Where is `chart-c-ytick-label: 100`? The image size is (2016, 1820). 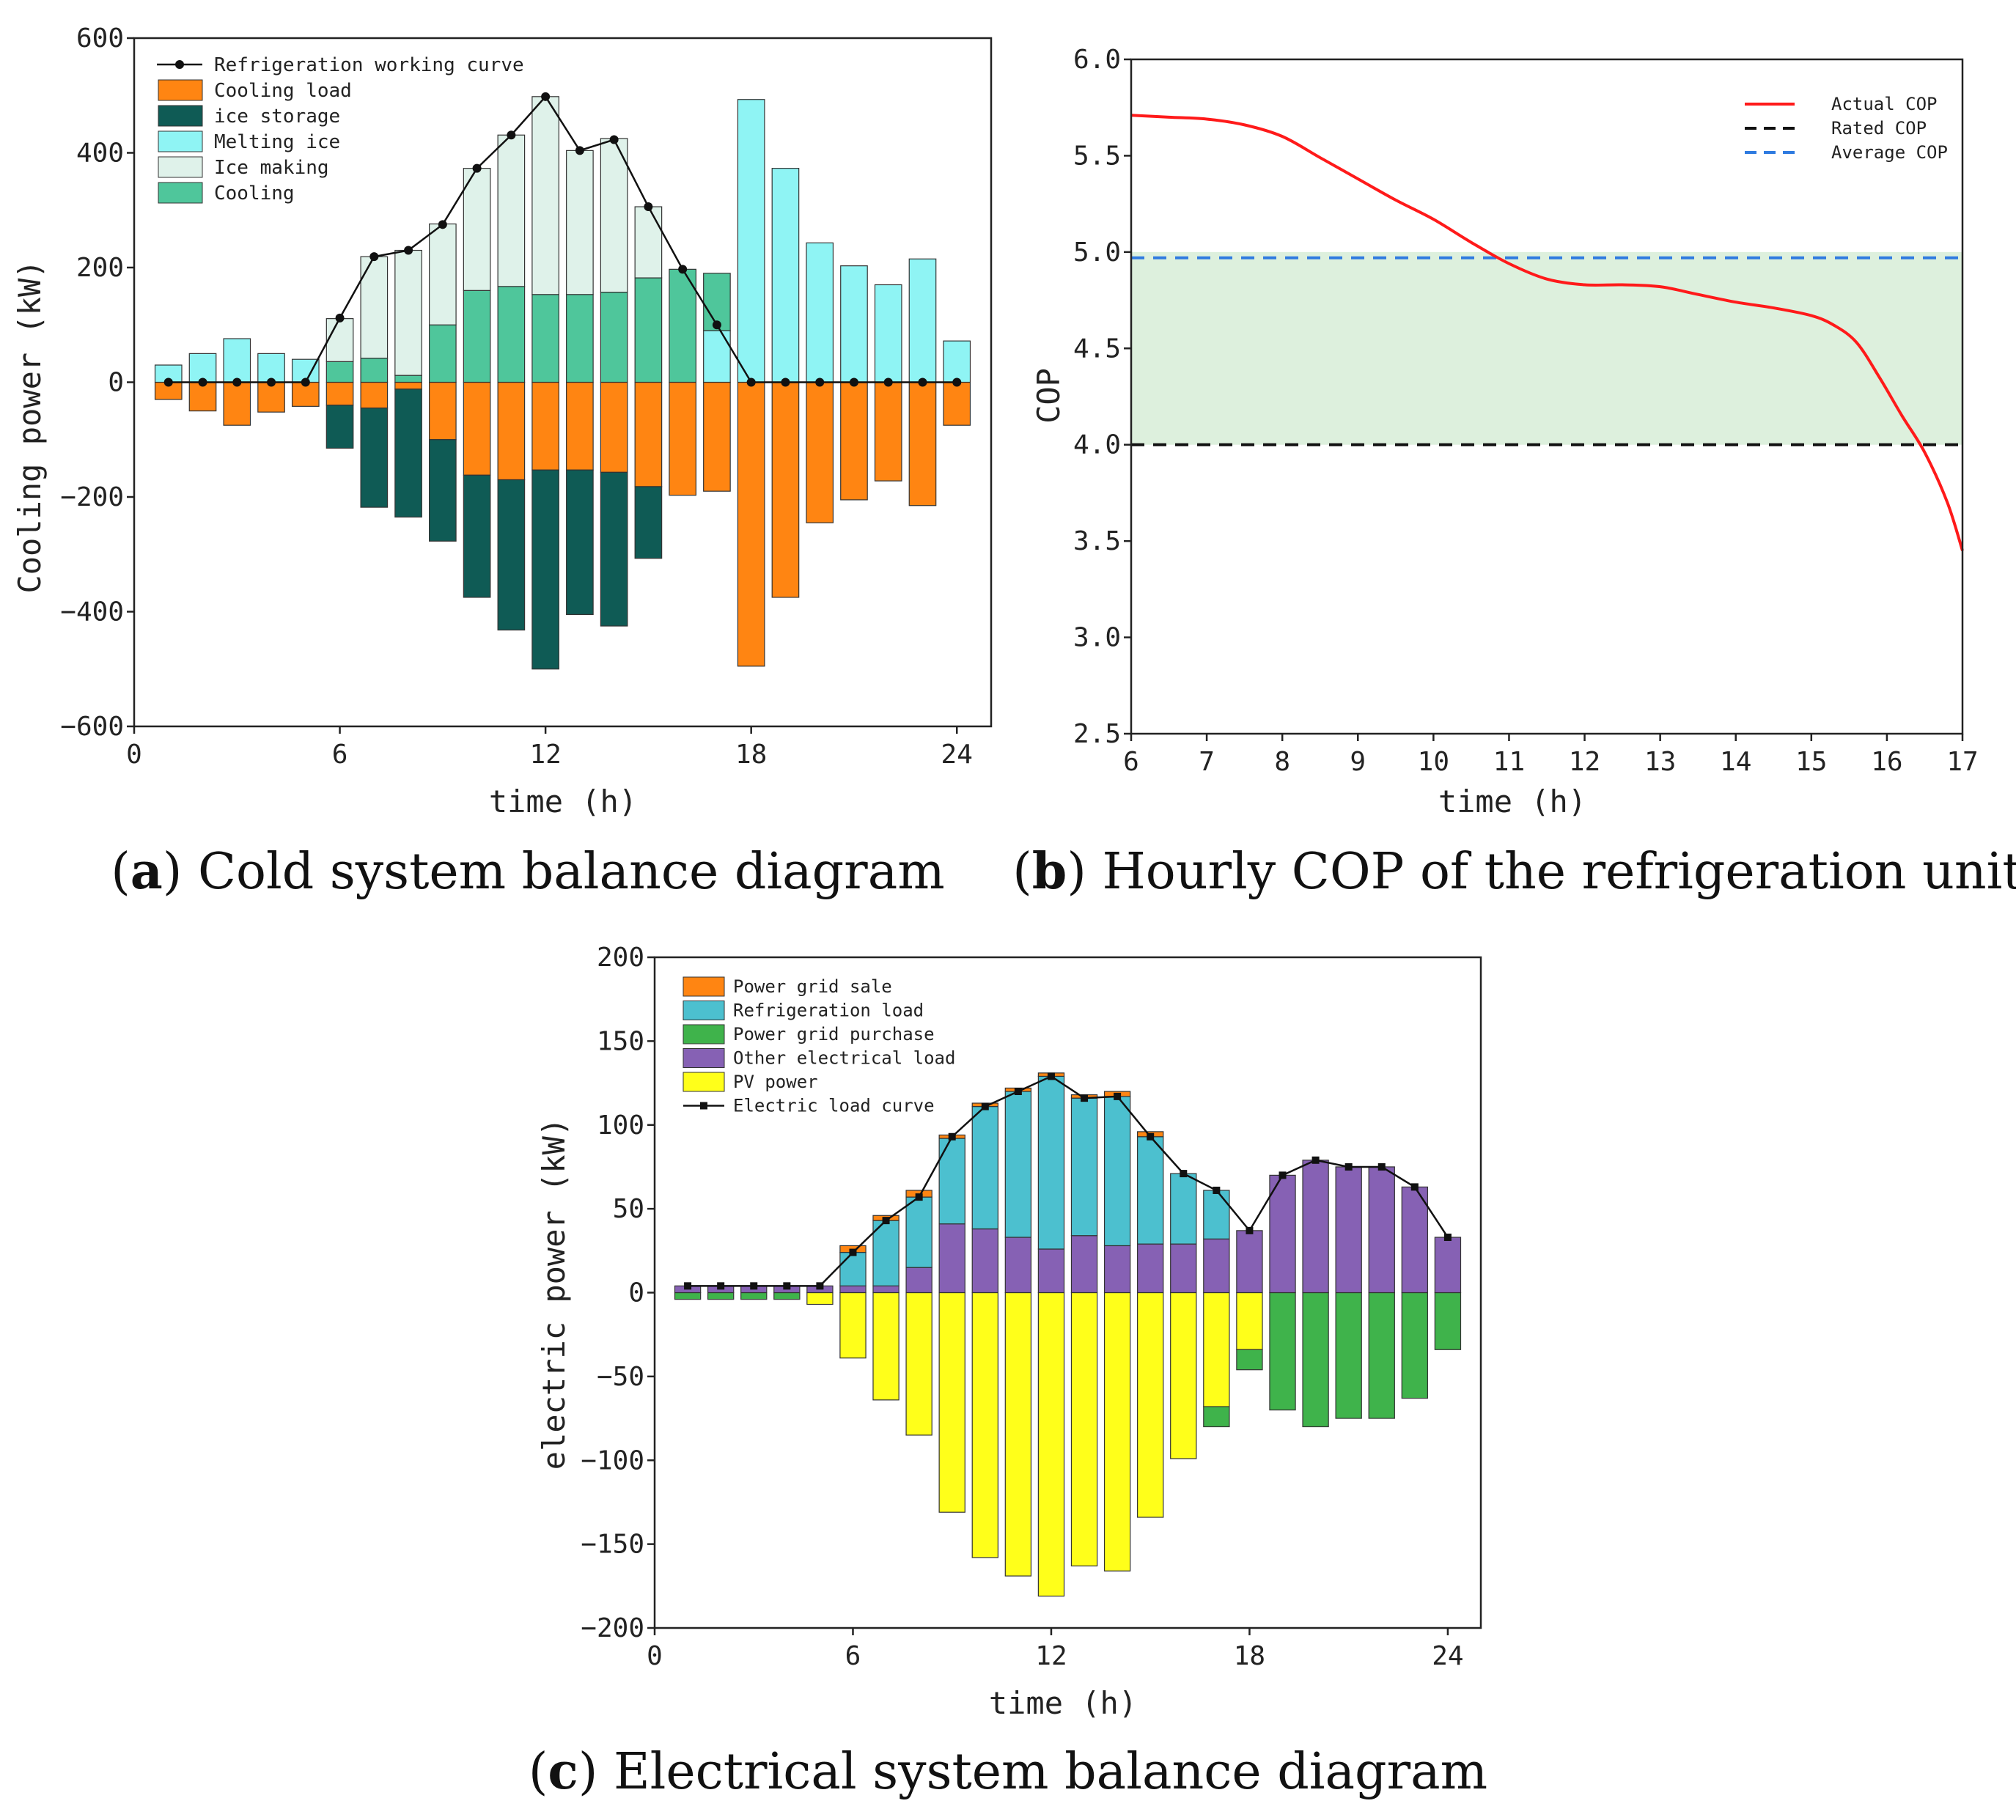
chart-c-ytick-label: 100 is located at coordinates (620, 1125).